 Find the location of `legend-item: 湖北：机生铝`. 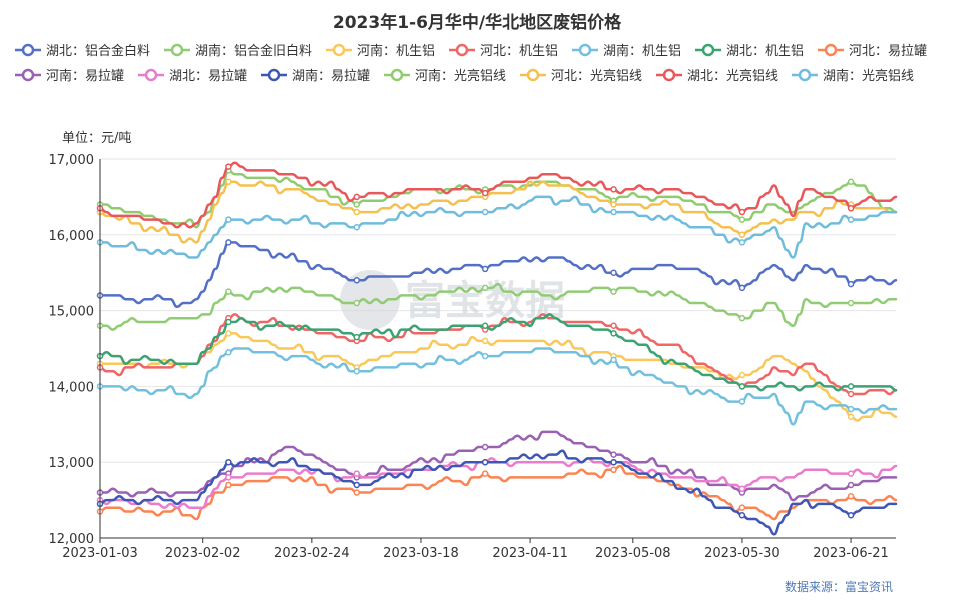

legend-item: 湖北：机生铝 is located at coordinates (749, 51).